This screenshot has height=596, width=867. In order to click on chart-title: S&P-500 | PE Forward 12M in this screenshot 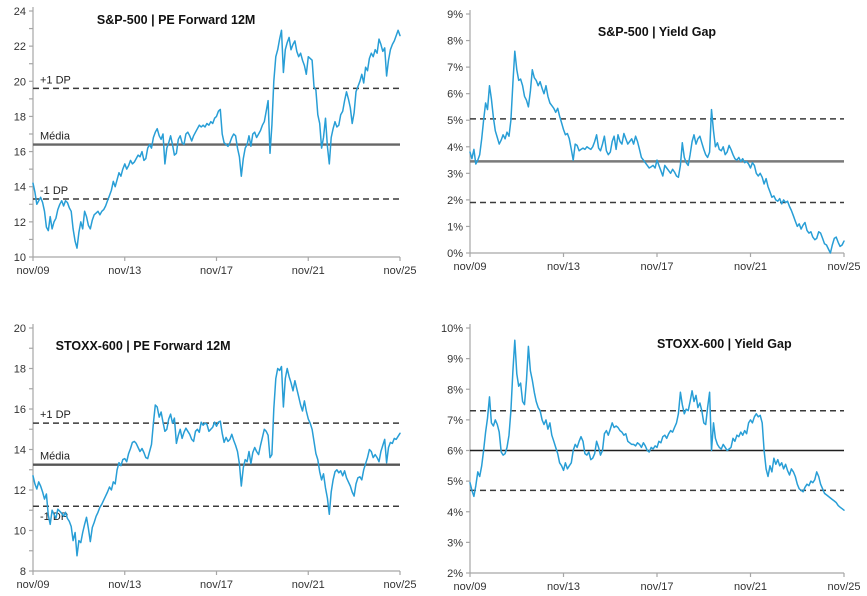, I will do `click(176, 20)`.